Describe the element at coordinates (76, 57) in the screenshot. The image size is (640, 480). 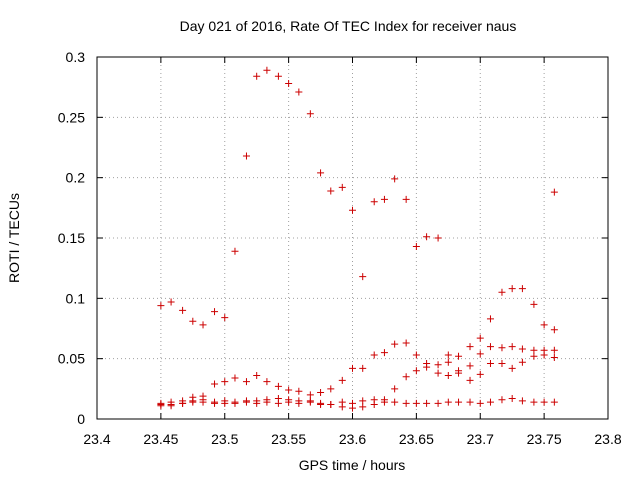
I see `y-tick-label: 0.3` at that location.